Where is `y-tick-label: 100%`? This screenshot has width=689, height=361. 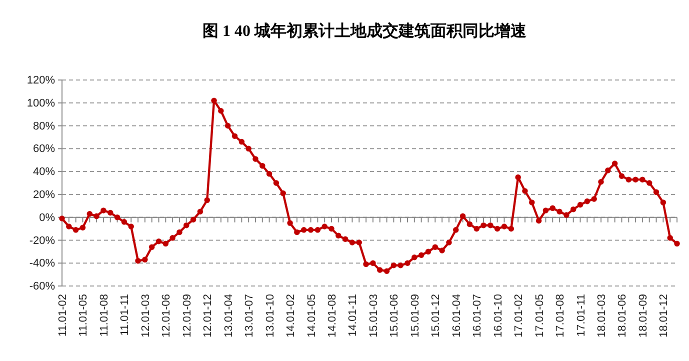
y-tick-label: 100% is located at coordinates (41, 103).